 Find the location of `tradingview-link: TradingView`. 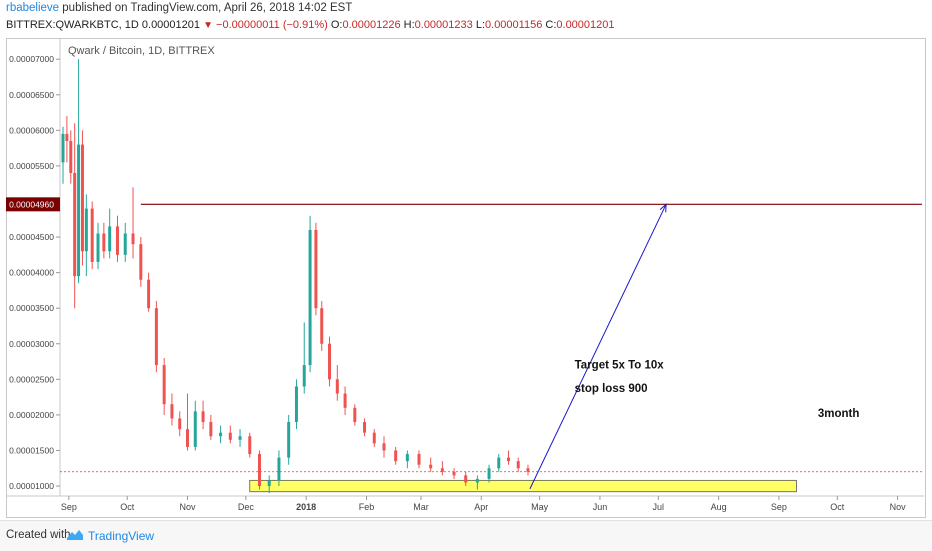

tradingview-link: TradingView is located at coordinates (121, 536).